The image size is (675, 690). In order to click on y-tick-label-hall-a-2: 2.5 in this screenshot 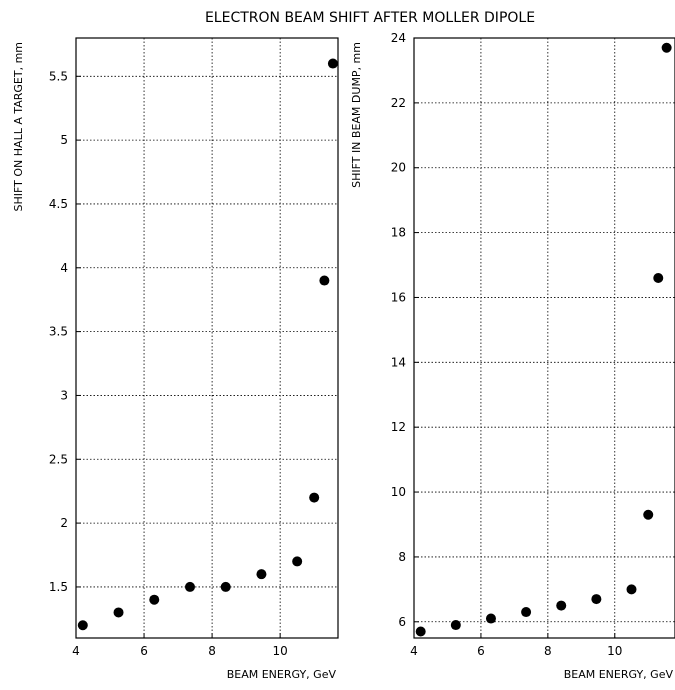, I will do `click(58, 459)`.